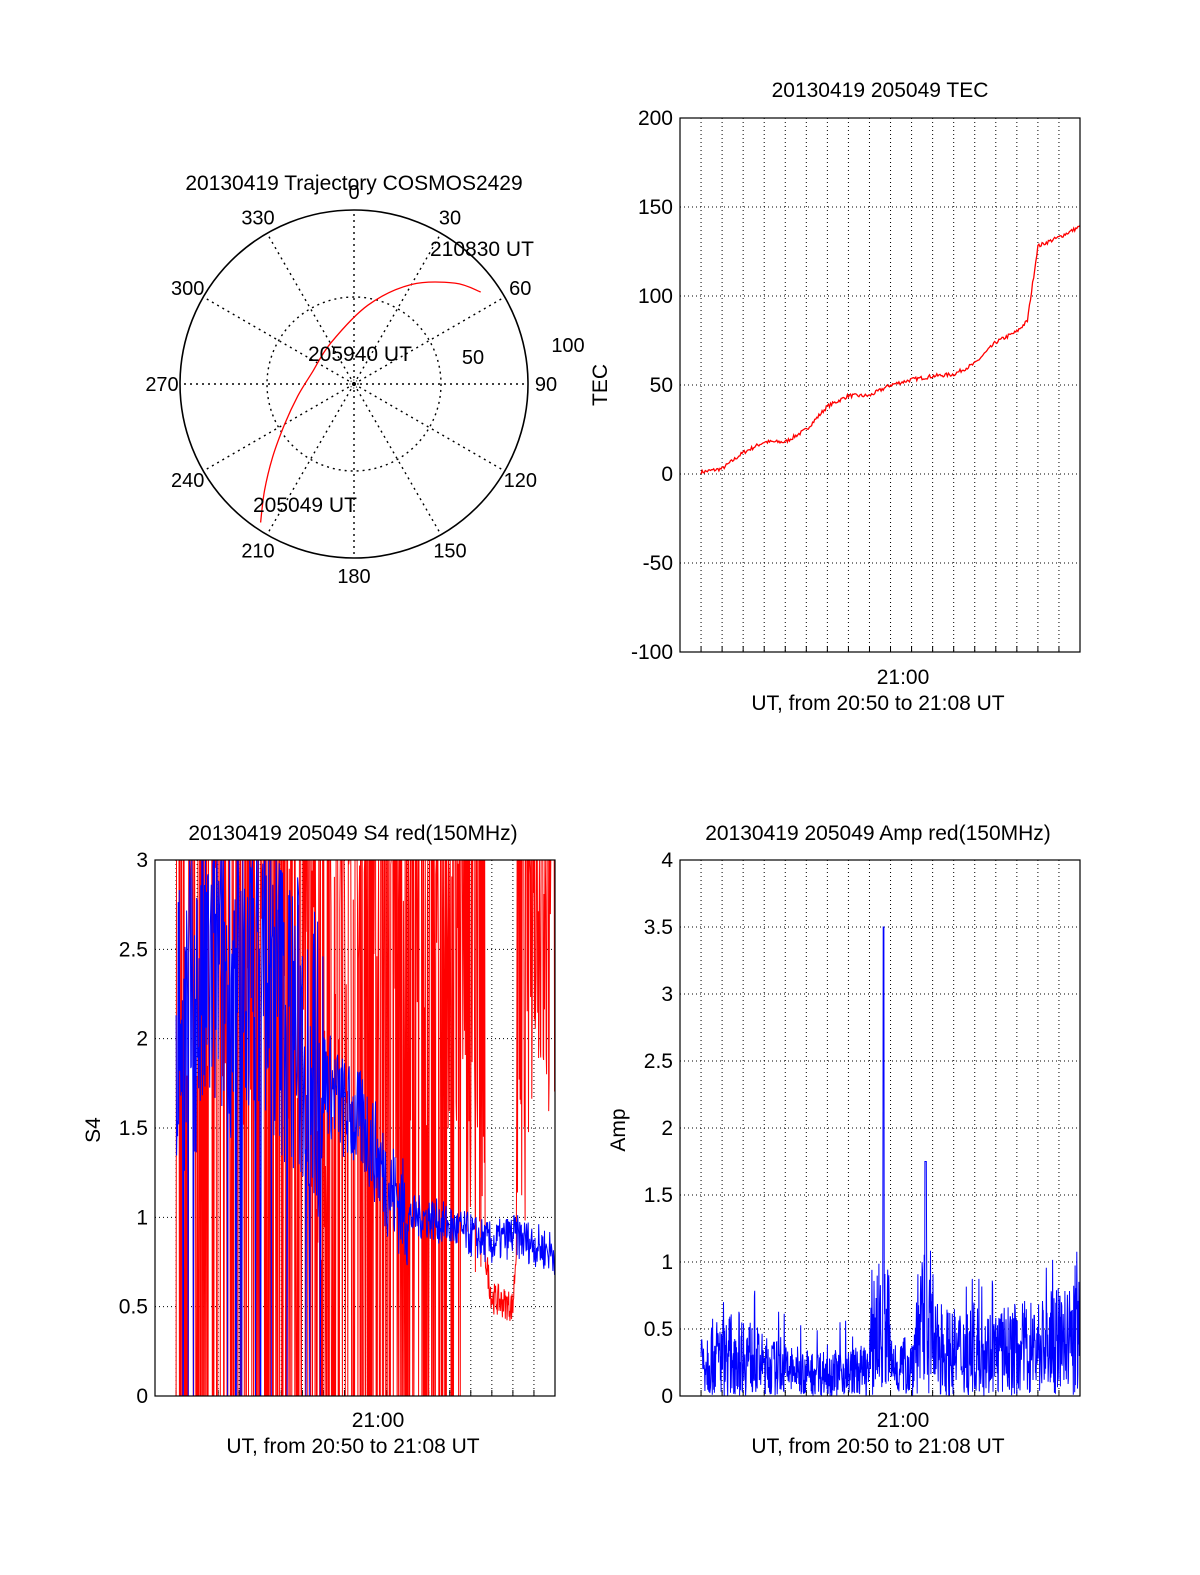 Image resolution: width=1200 pixels, height=1575 pixels. I want to click on s4-y-tick-2.5: 2.5, so click(133, 949).